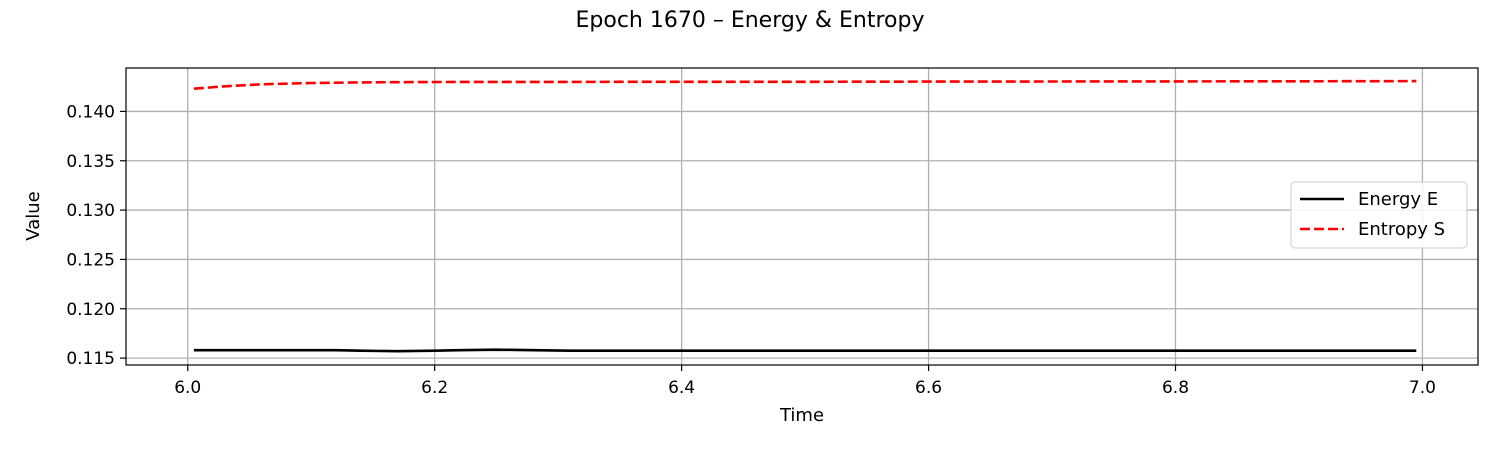 Image resolution: width=1500 pixels, height=450 pixels. What do you see at coordinates (434, 388) in the screenshot?
I see `x-tick-label: 6.2` at bounding box center [434, 388].